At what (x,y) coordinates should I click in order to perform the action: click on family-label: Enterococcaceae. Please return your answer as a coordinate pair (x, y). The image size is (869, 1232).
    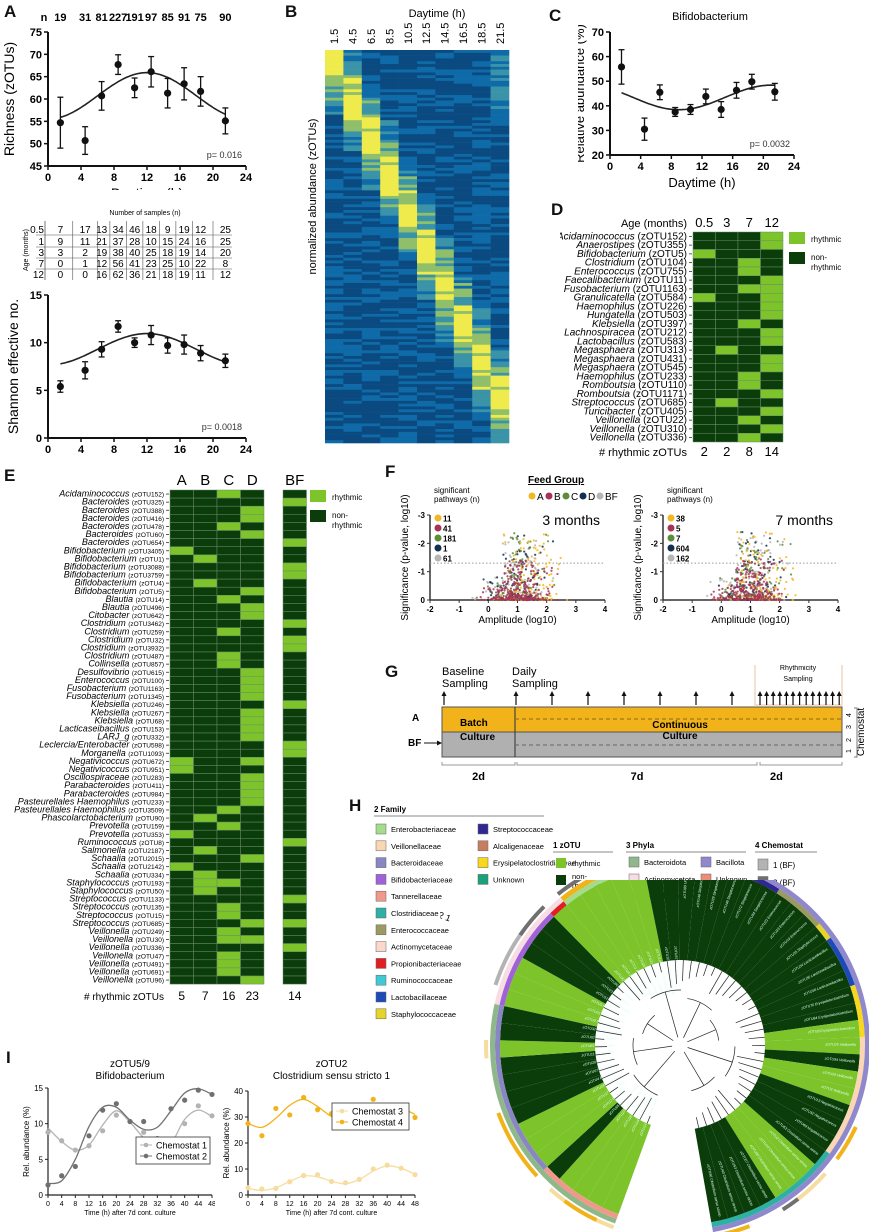
    Looking at the image, I should click on (420, 930).